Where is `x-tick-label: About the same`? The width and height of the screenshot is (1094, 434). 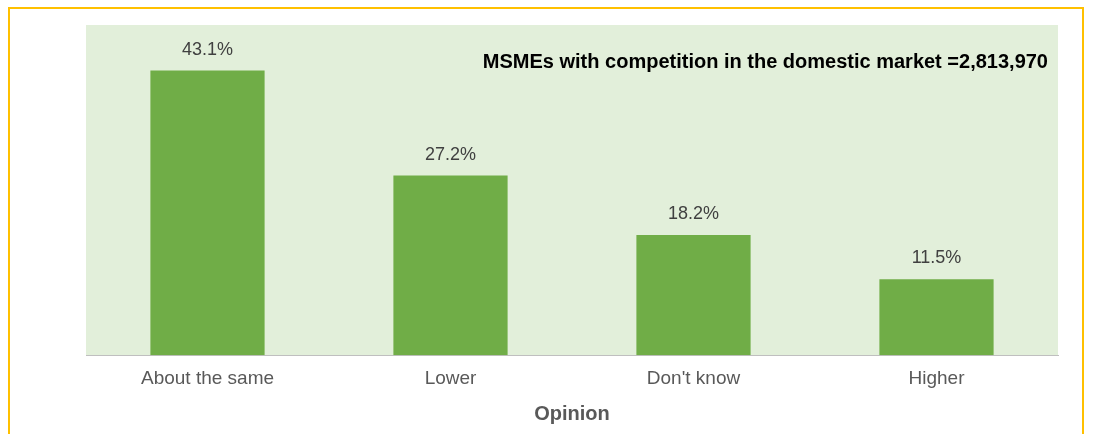 x-tick-label: About the same is located at coordinates (207, 377).